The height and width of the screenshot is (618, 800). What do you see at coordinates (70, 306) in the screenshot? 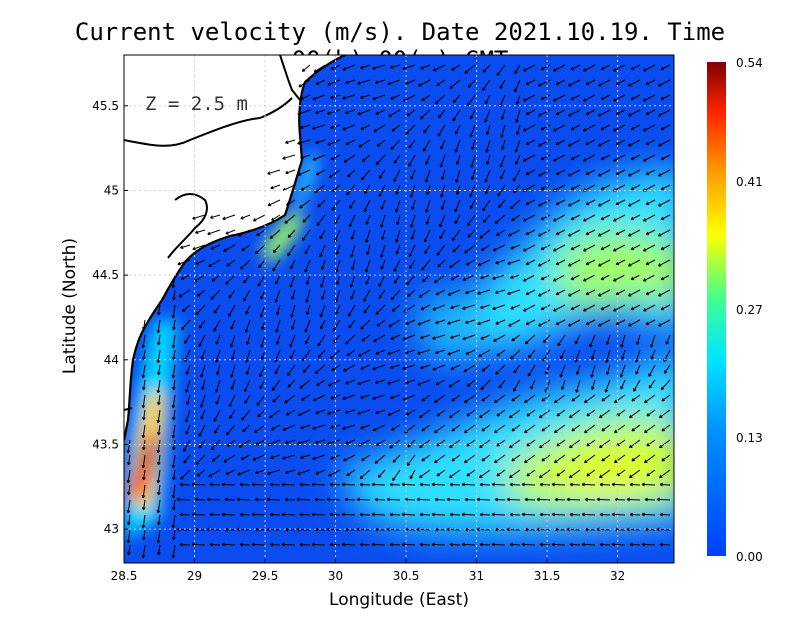
I see `y-axis-label: Latitude (North)` at bounding box center [70, 306].